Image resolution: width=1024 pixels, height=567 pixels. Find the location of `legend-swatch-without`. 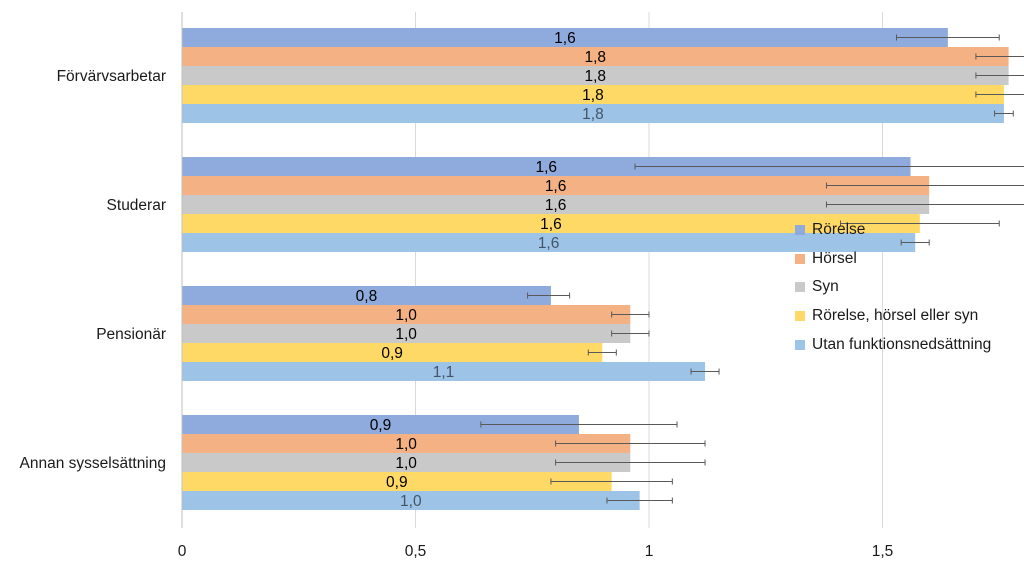

legend-swatch-without is located at coordinates (800, 344).